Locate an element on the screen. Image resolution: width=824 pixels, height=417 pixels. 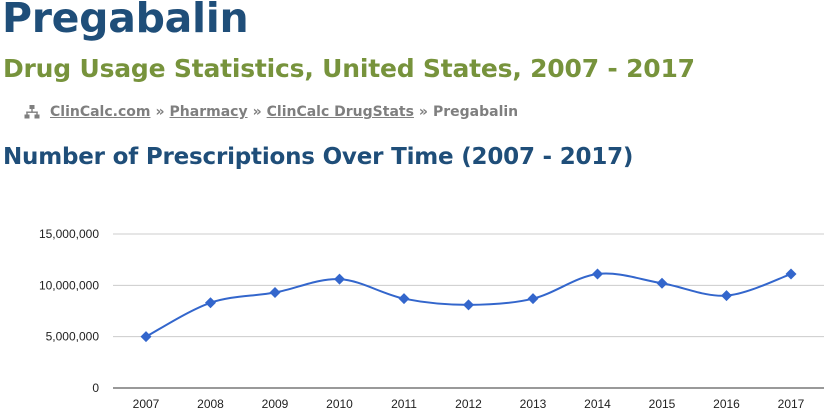
data-point-2011 is located at coordinates (404, 299).